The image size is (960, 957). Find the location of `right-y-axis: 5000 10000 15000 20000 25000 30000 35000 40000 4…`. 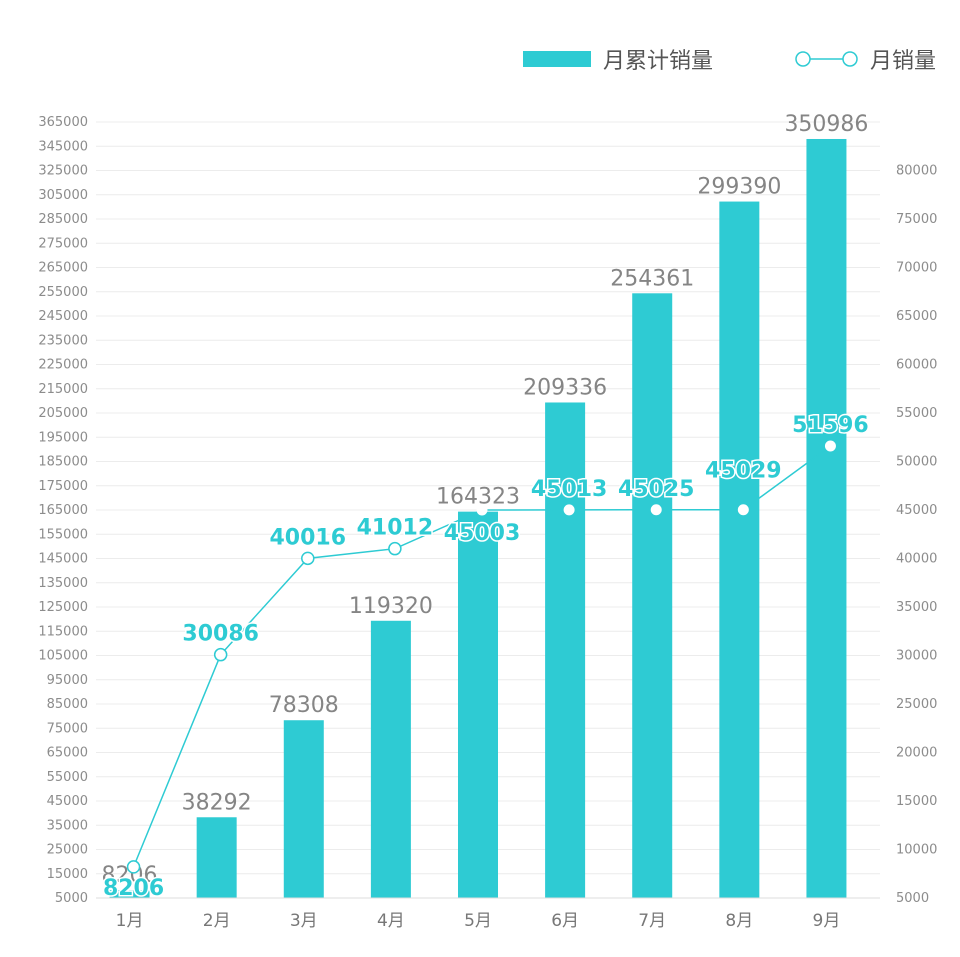

right-y-axis: 5000 10000 15000 20000 25000 30000 35000 40000 4… is located at coordinates (916, 535).